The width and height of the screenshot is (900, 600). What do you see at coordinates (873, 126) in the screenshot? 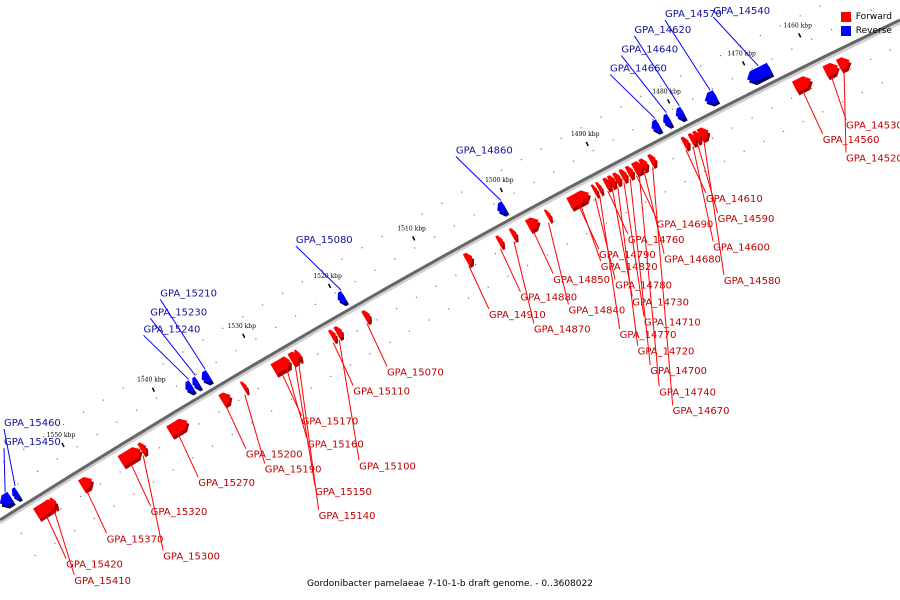
I see `gene-label: GPA_14530` at bounding box center [873, 126].